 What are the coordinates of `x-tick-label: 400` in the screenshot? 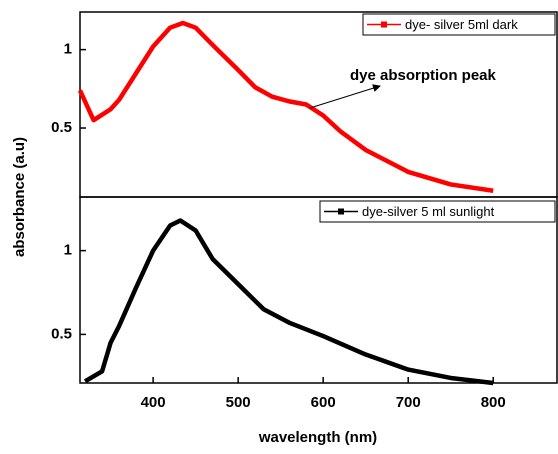 It's located at (153, 402).